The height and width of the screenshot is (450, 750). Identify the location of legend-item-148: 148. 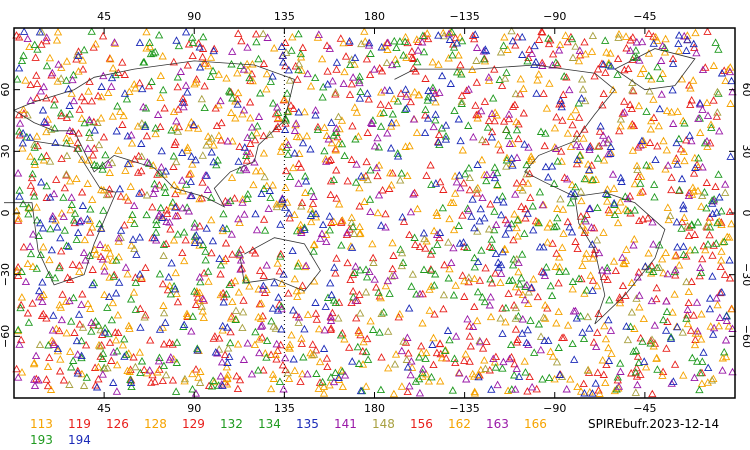
(383, 424).